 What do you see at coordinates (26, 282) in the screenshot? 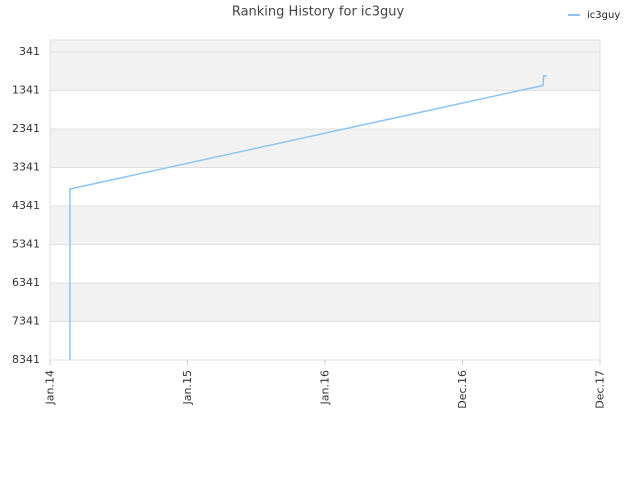
I see `y-tick-label: 6341` at bounding box center [26, 282].